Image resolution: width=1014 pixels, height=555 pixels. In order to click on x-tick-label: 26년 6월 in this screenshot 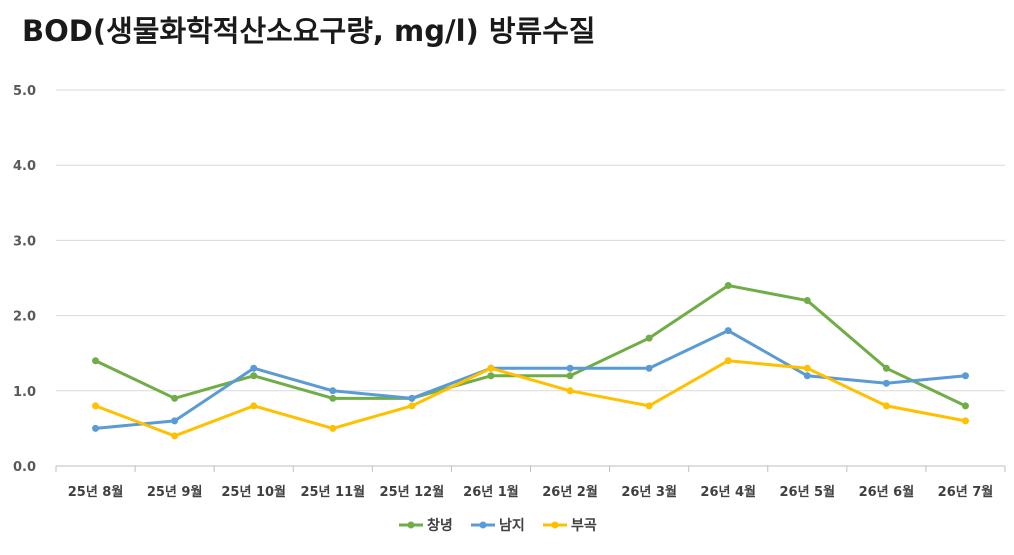, I will do `click(887, 492)`.